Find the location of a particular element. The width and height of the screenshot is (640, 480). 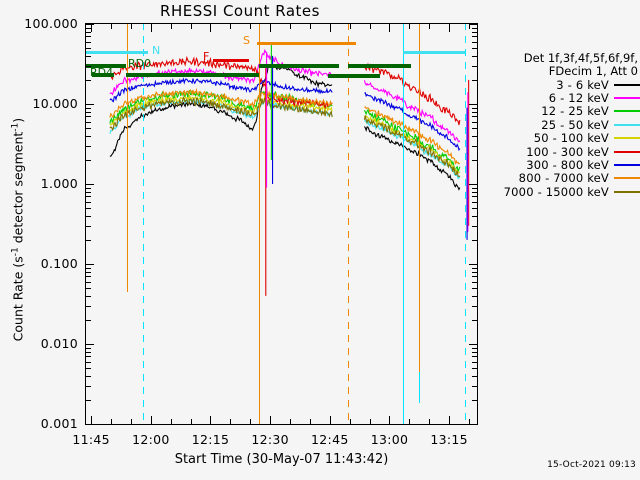

y-tick-label: 100.000 is located at coordinates (51, 23).